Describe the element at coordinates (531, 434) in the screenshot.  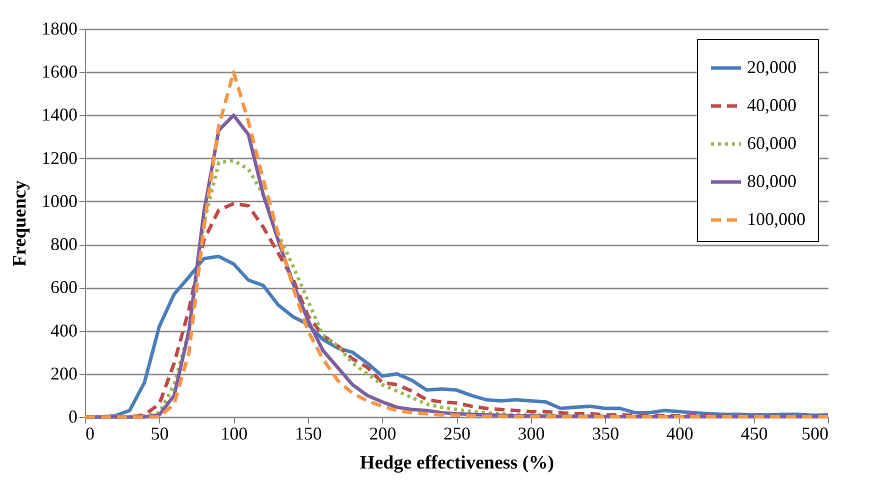
I see `x-tick-label: 300` at that location.